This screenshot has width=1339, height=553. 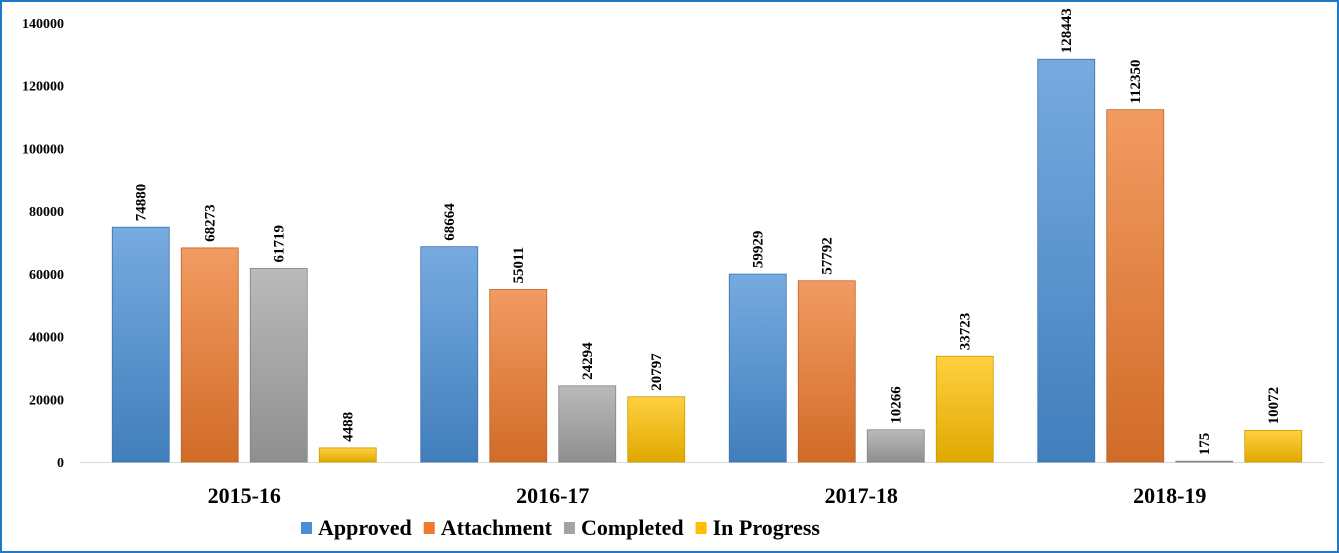 I want to click on legend-label-approved: Approved, so click(x=365, y=527).